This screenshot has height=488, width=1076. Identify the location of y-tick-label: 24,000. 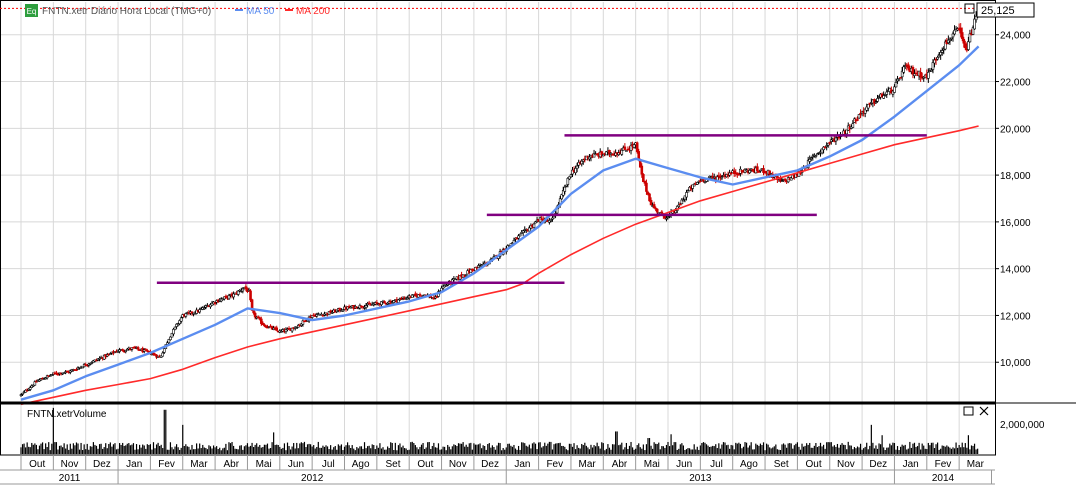
(1015, 36).